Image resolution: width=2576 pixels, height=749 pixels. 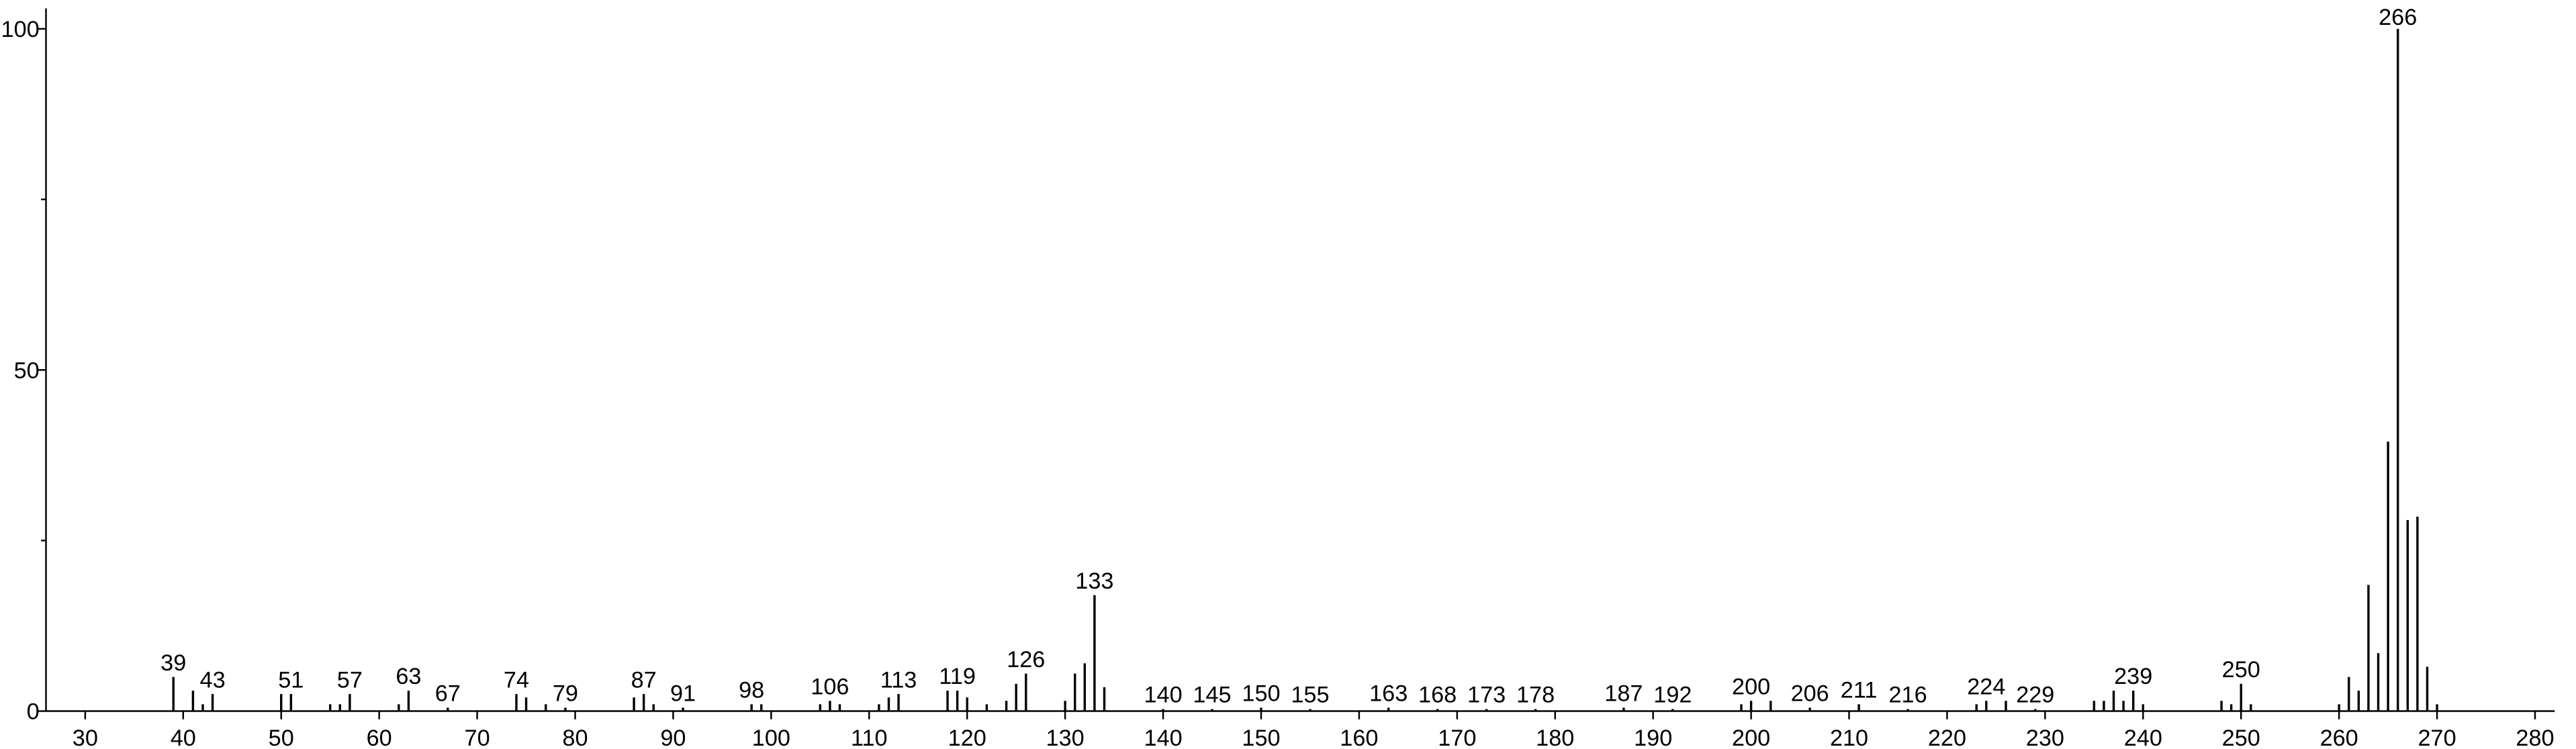 I want to click on x-tick-label: 40, so click(x=183, y=738).